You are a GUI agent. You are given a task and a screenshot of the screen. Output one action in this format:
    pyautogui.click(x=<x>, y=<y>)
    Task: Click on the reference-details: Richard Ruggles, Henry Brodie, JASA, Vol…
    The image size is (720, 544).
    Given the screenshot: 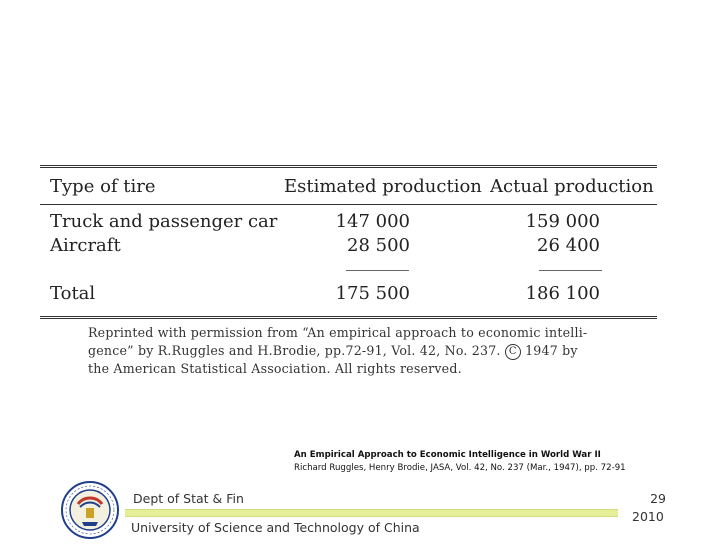 What is the action you would take?
    pyautogui.click(x=460, y=468)
    